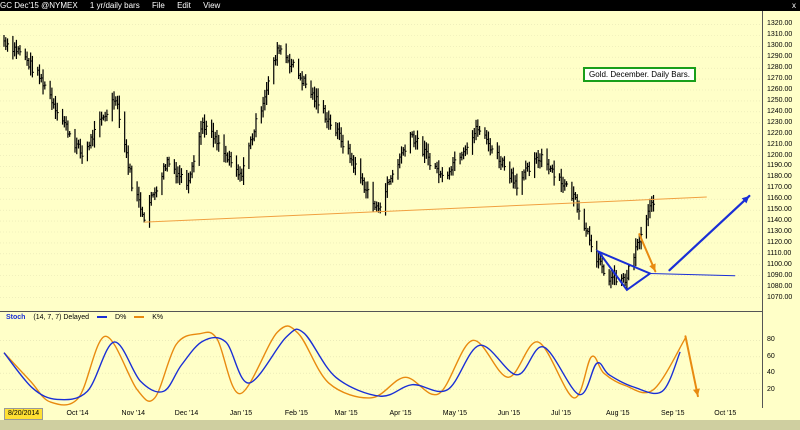 This screenshot has height=430, width=800. What do you see at coordinates (779, 166) in the screenshot?
I see `price-tick-label: 1190.00` at bounding box center [779, 166].